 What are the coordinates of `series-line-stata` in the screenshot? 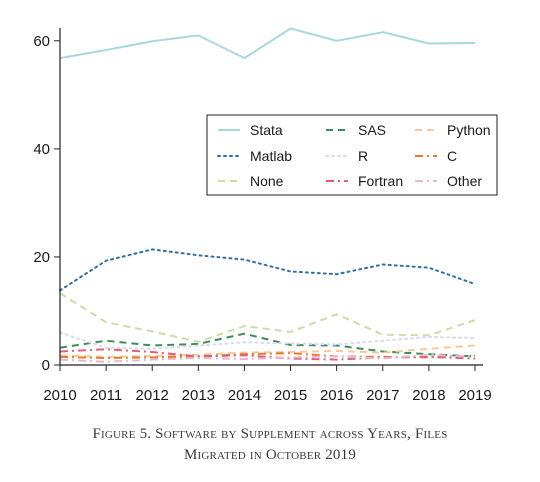 It's located at (267, 43).